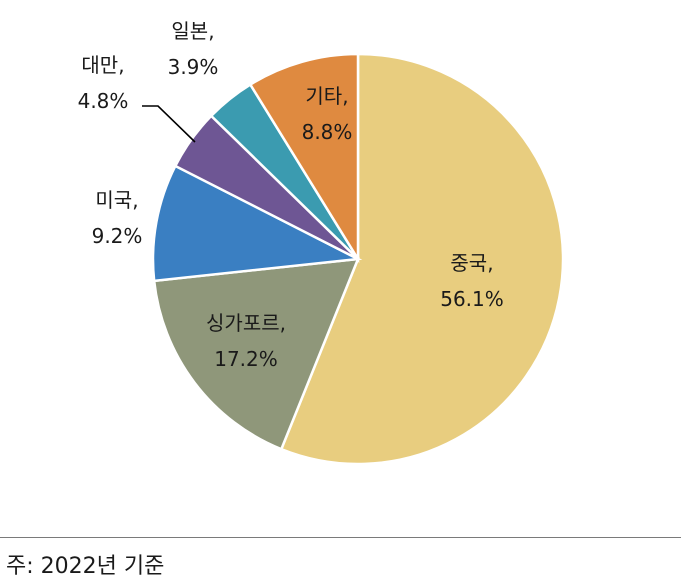  I want to click on slice-label-6: 기타,, so click(326, 96).